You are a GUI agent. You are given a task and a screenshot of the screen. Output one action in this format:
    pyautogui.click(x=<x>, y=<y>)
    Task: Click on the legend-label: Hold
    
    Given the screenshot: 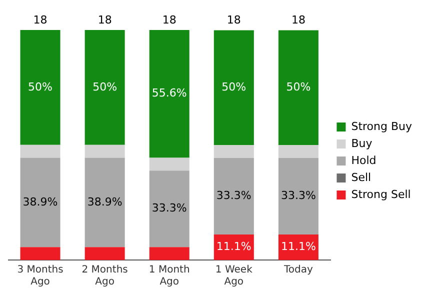 What is the action you would take?
    pyautogui.click(x=363, y=160)
    